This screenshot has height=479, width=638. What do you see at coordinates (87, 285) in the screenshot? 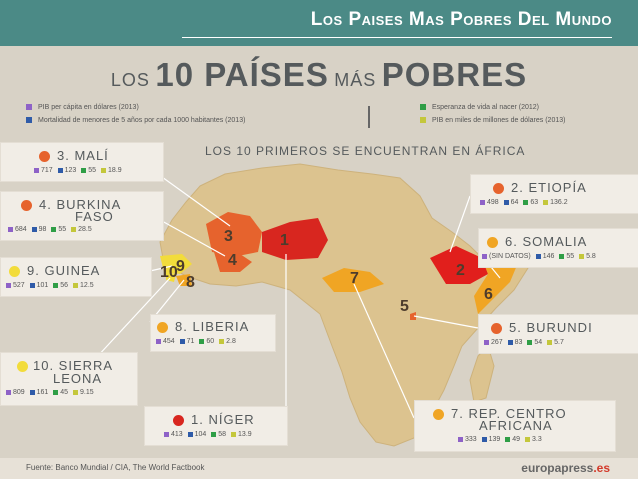
I see `stat-gdp-total: 12.5` at bounding box center [87, 285].